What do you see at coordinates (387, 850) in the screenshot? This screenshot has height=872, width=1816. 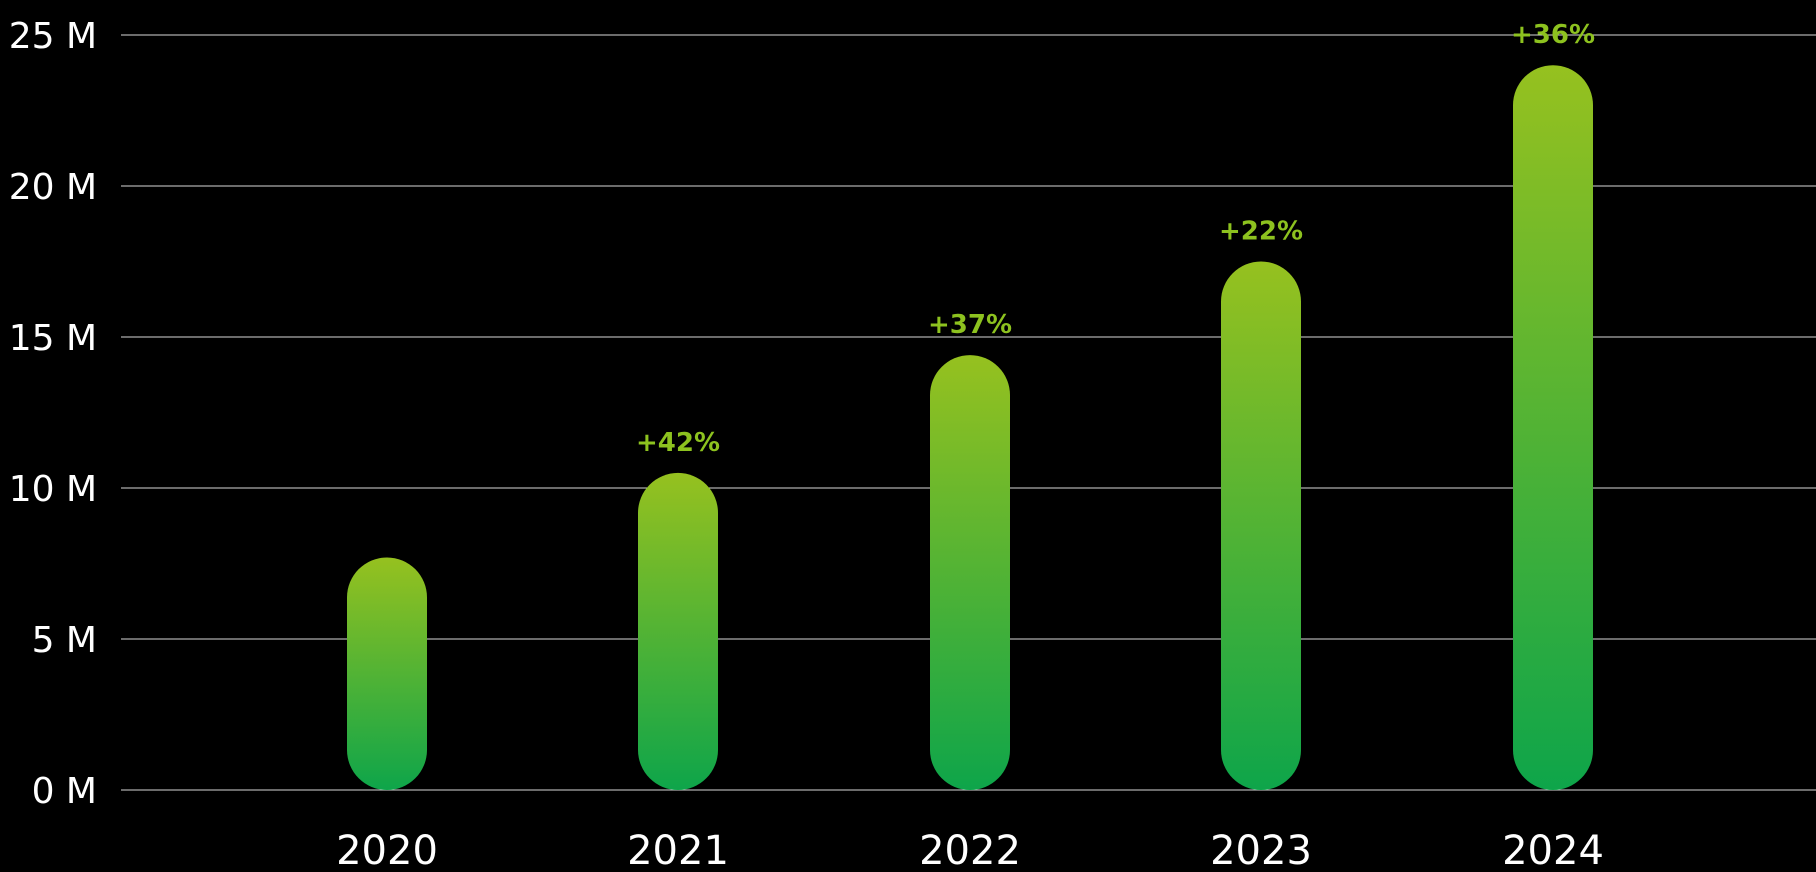 I see `x-tick-label: 2020` at bounding box center [387, 850].